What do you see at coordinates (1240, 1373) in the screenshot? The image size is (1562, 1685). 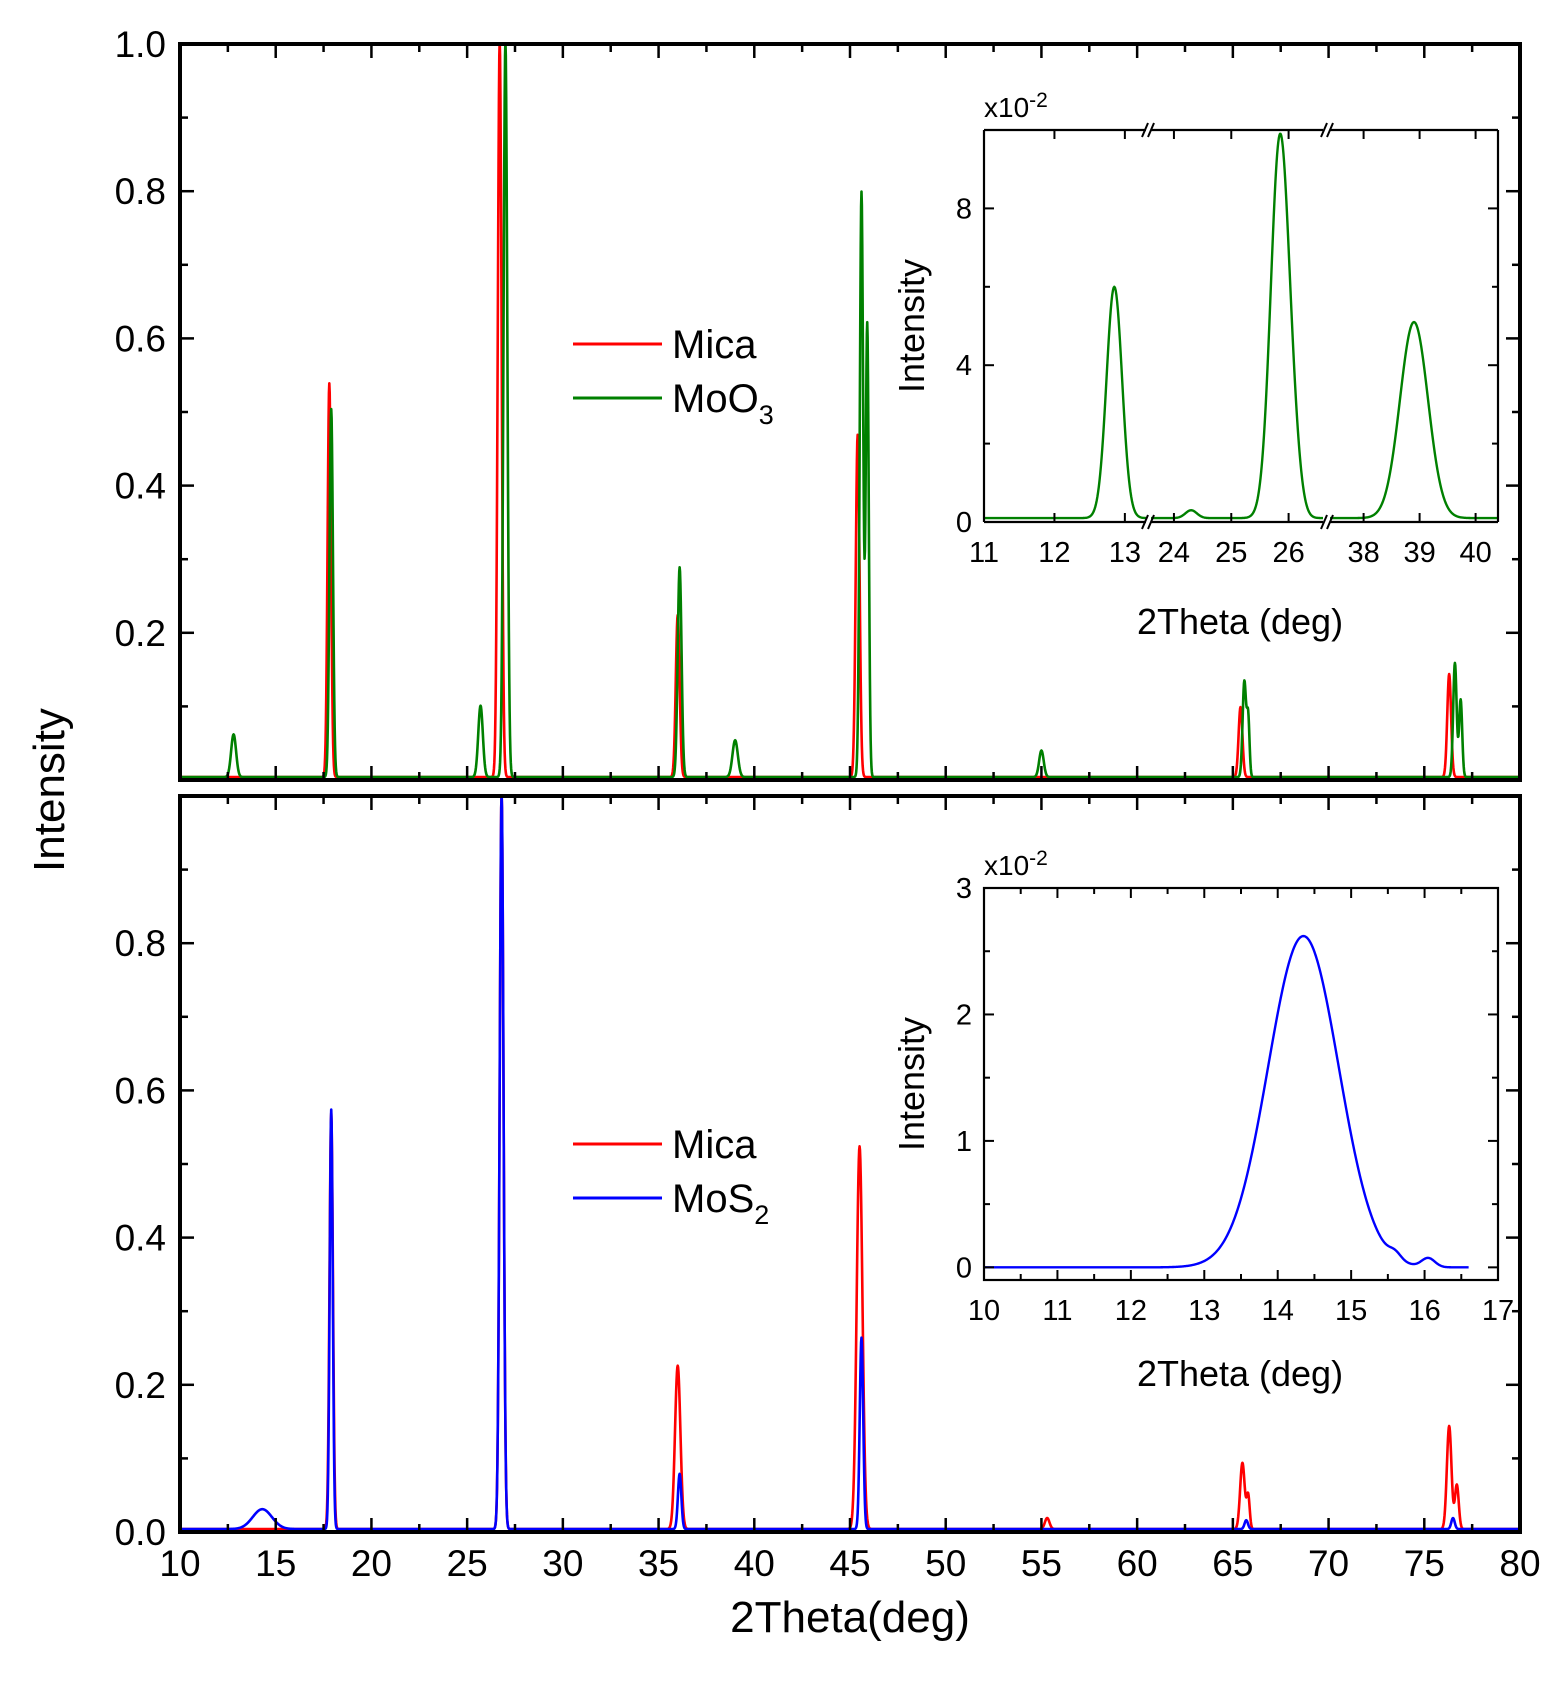 I see `inset-bottom-x-title: 2Theta (deg)` at bounding box center [1240, 1373].